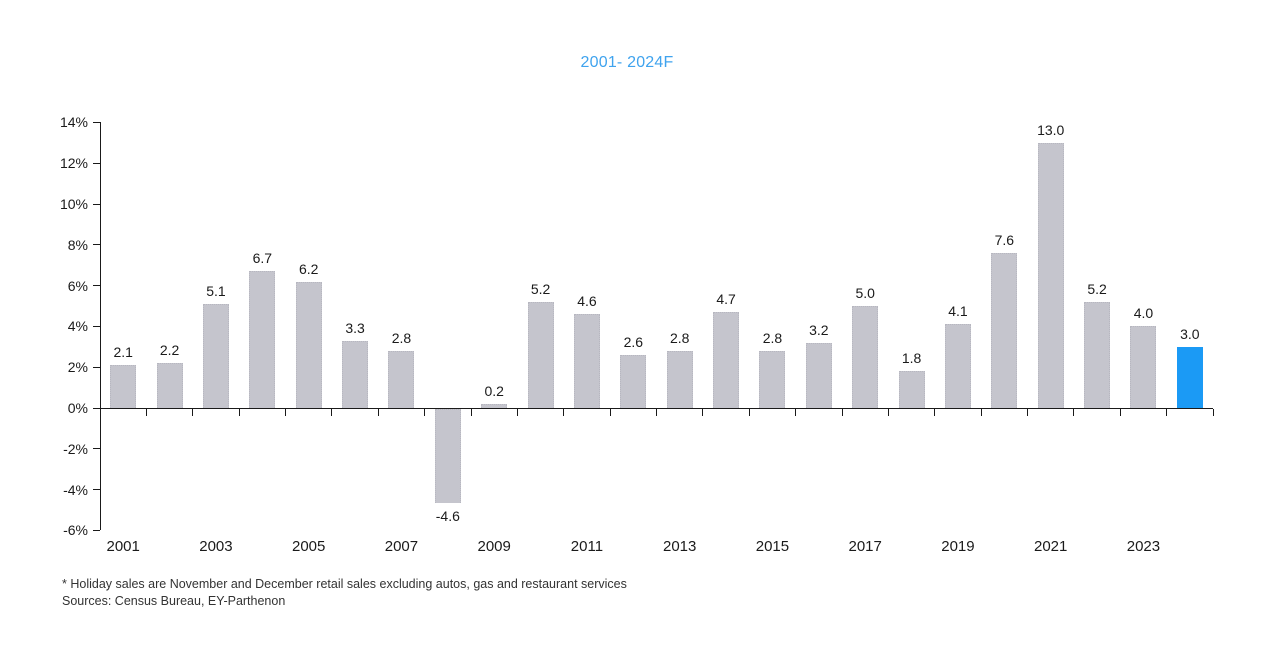  What do you see at coordinates (633, 381) in the screenshot?
I see `bar-2012` at bounding box center [633, 381].